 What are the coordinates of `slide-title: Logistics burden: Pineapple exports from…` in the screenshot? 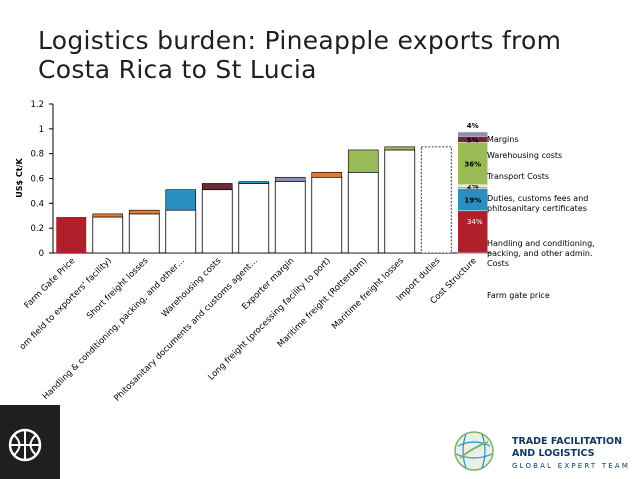 It's located at (328, 55).